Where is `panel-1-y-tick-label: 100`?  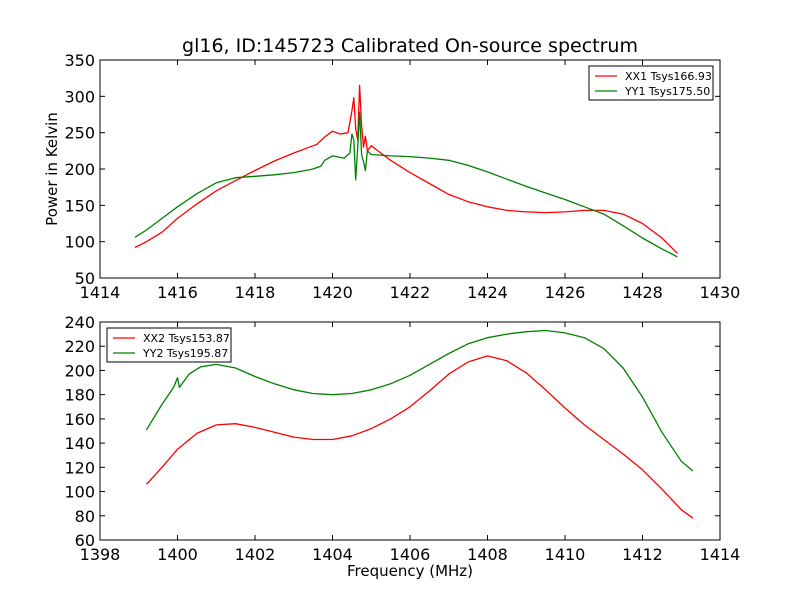 panel-1-y-tick-label: 100 is located at coordinates (79, 242).